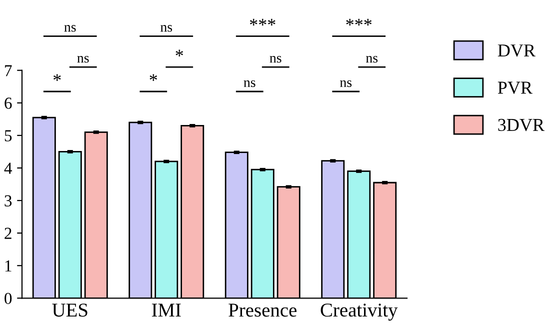  I want to click on x-tick-label: UES, so click(70, 310).